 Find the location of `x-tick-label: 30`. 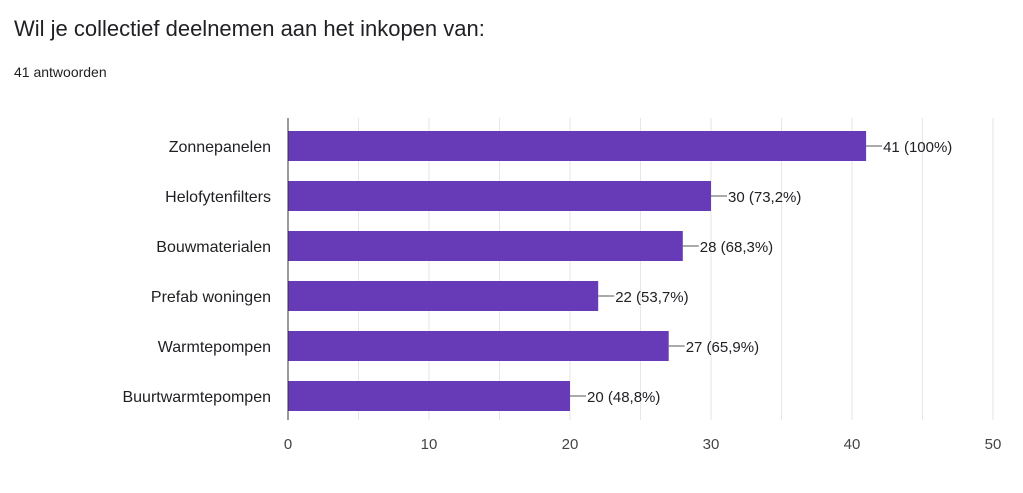

x-tick-label: 30 is located at coordinates (711, 444).